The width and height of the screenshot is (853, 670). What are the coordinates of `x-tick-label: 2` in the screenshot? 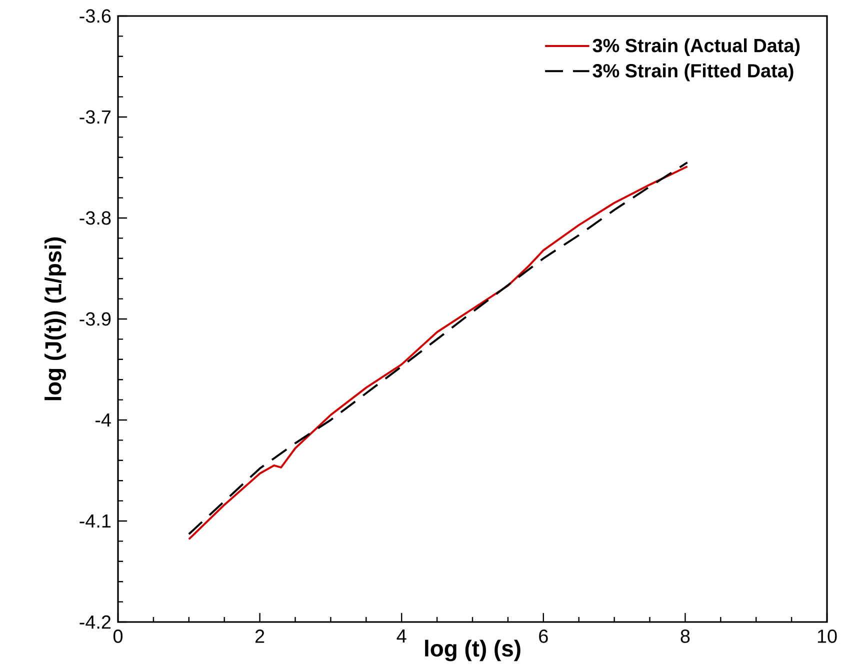 It's located at (259, 636).